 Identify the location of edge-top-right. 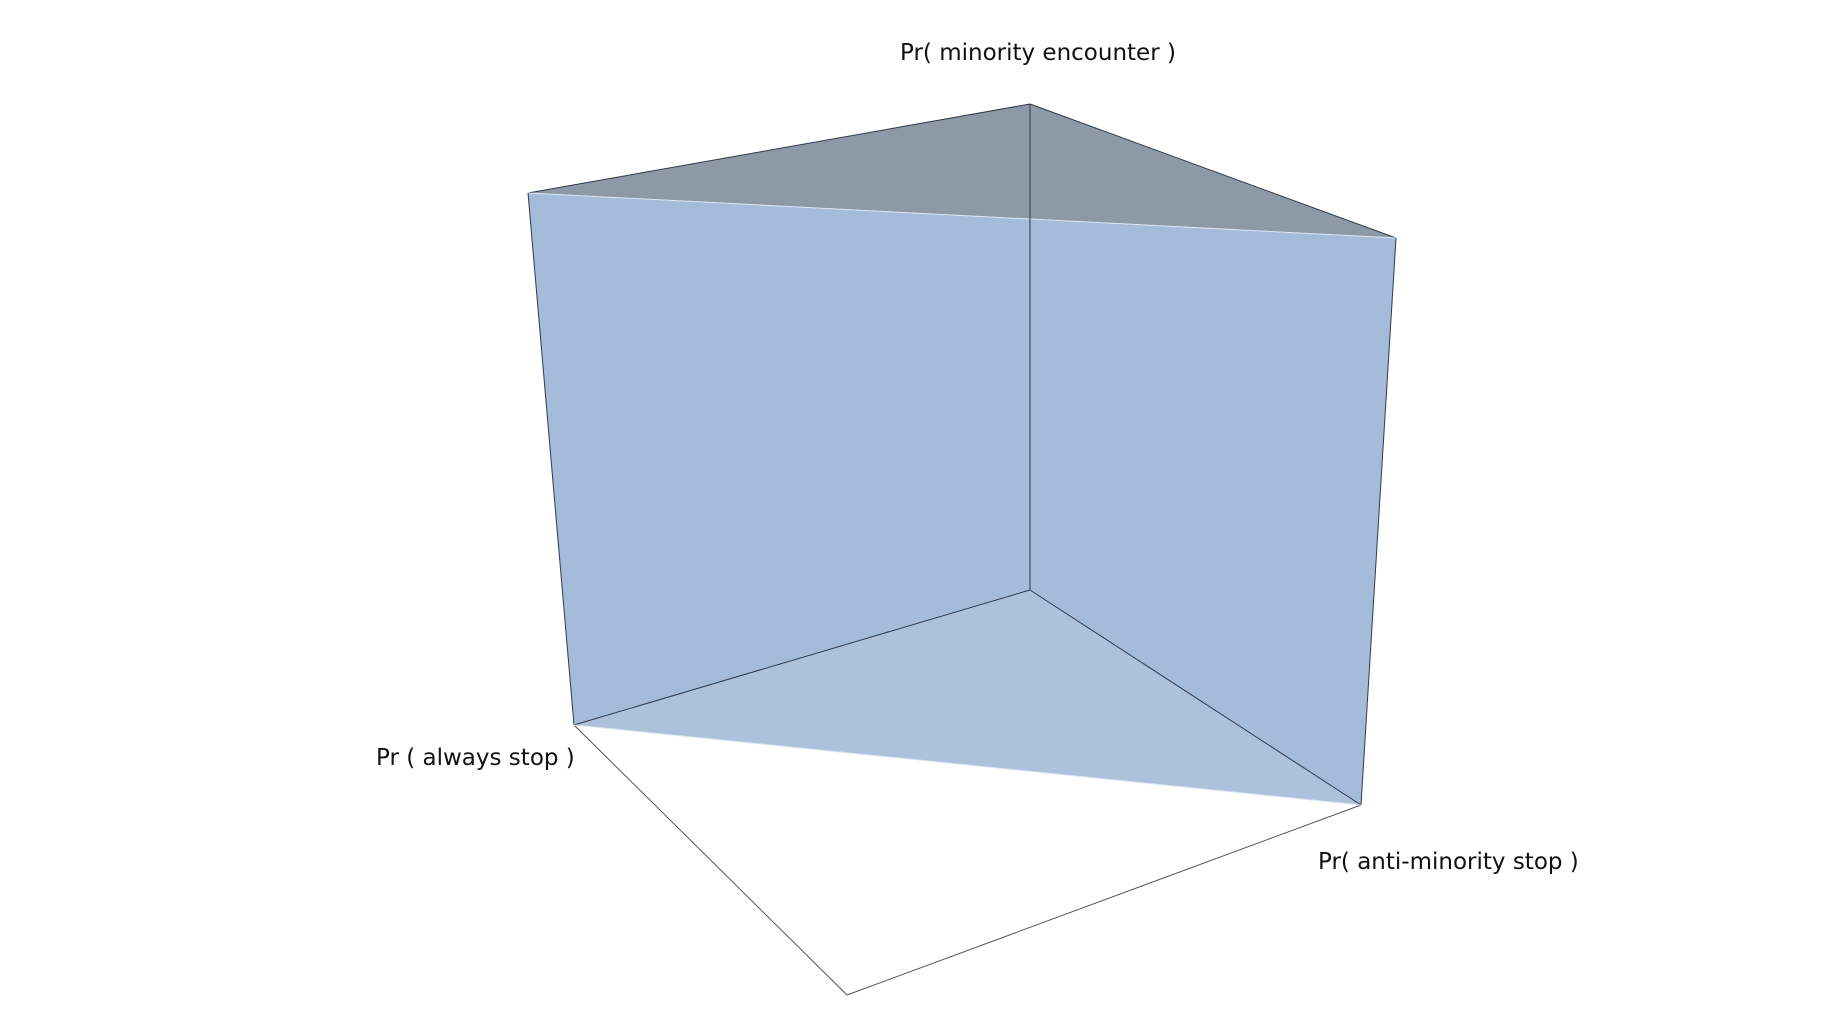
(1213, 171).